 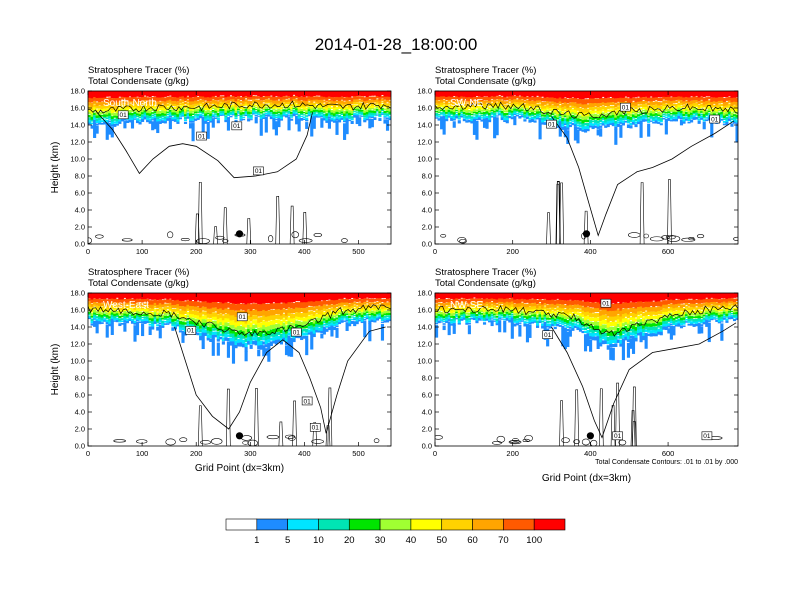 I want to click on low-contour, so click(x=318, y=235).